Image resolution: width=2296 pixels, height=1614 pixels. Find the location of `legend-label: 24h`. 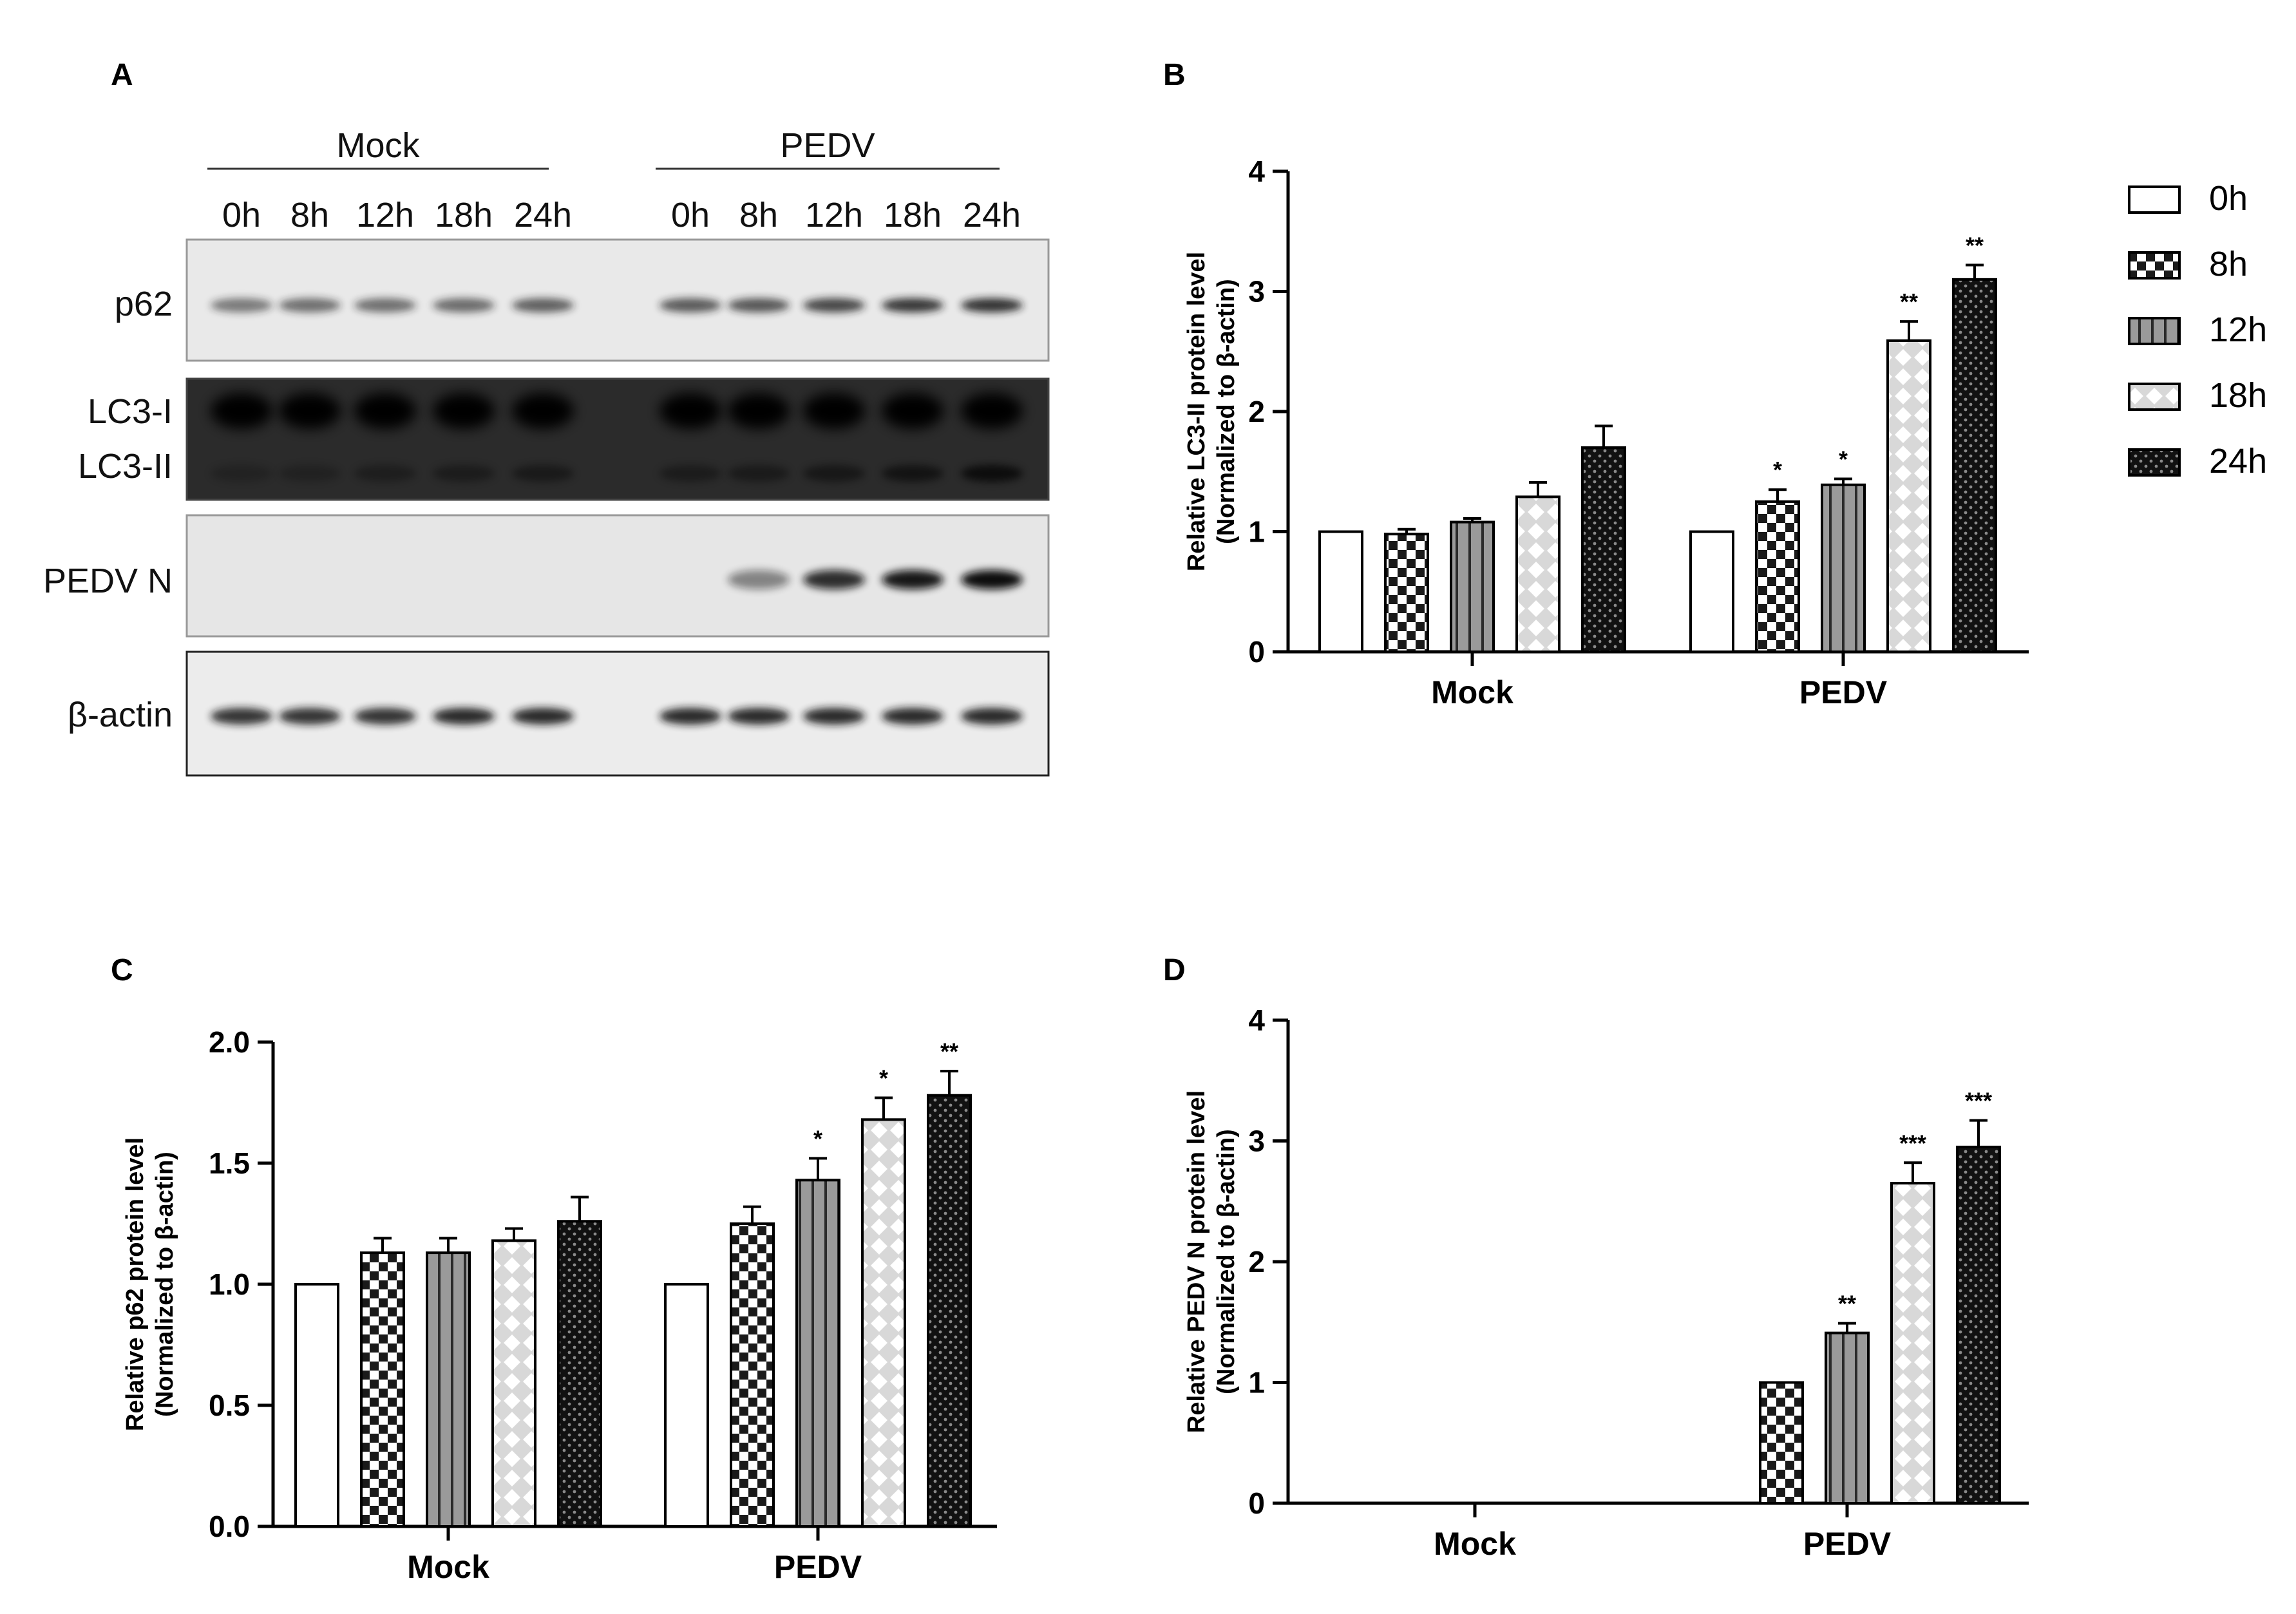

legend-label: 24h is located at coordinates (2238, 461).